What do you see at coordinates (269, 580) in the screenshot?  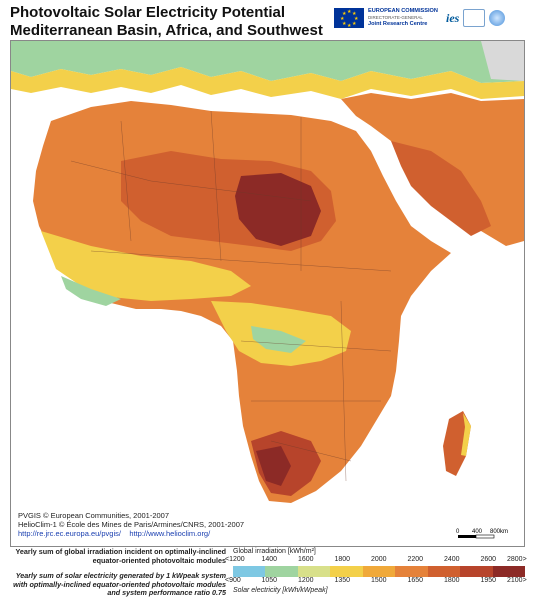 I see `legend-bottom-tick-1: 1050` at bounding box center [269, 580].